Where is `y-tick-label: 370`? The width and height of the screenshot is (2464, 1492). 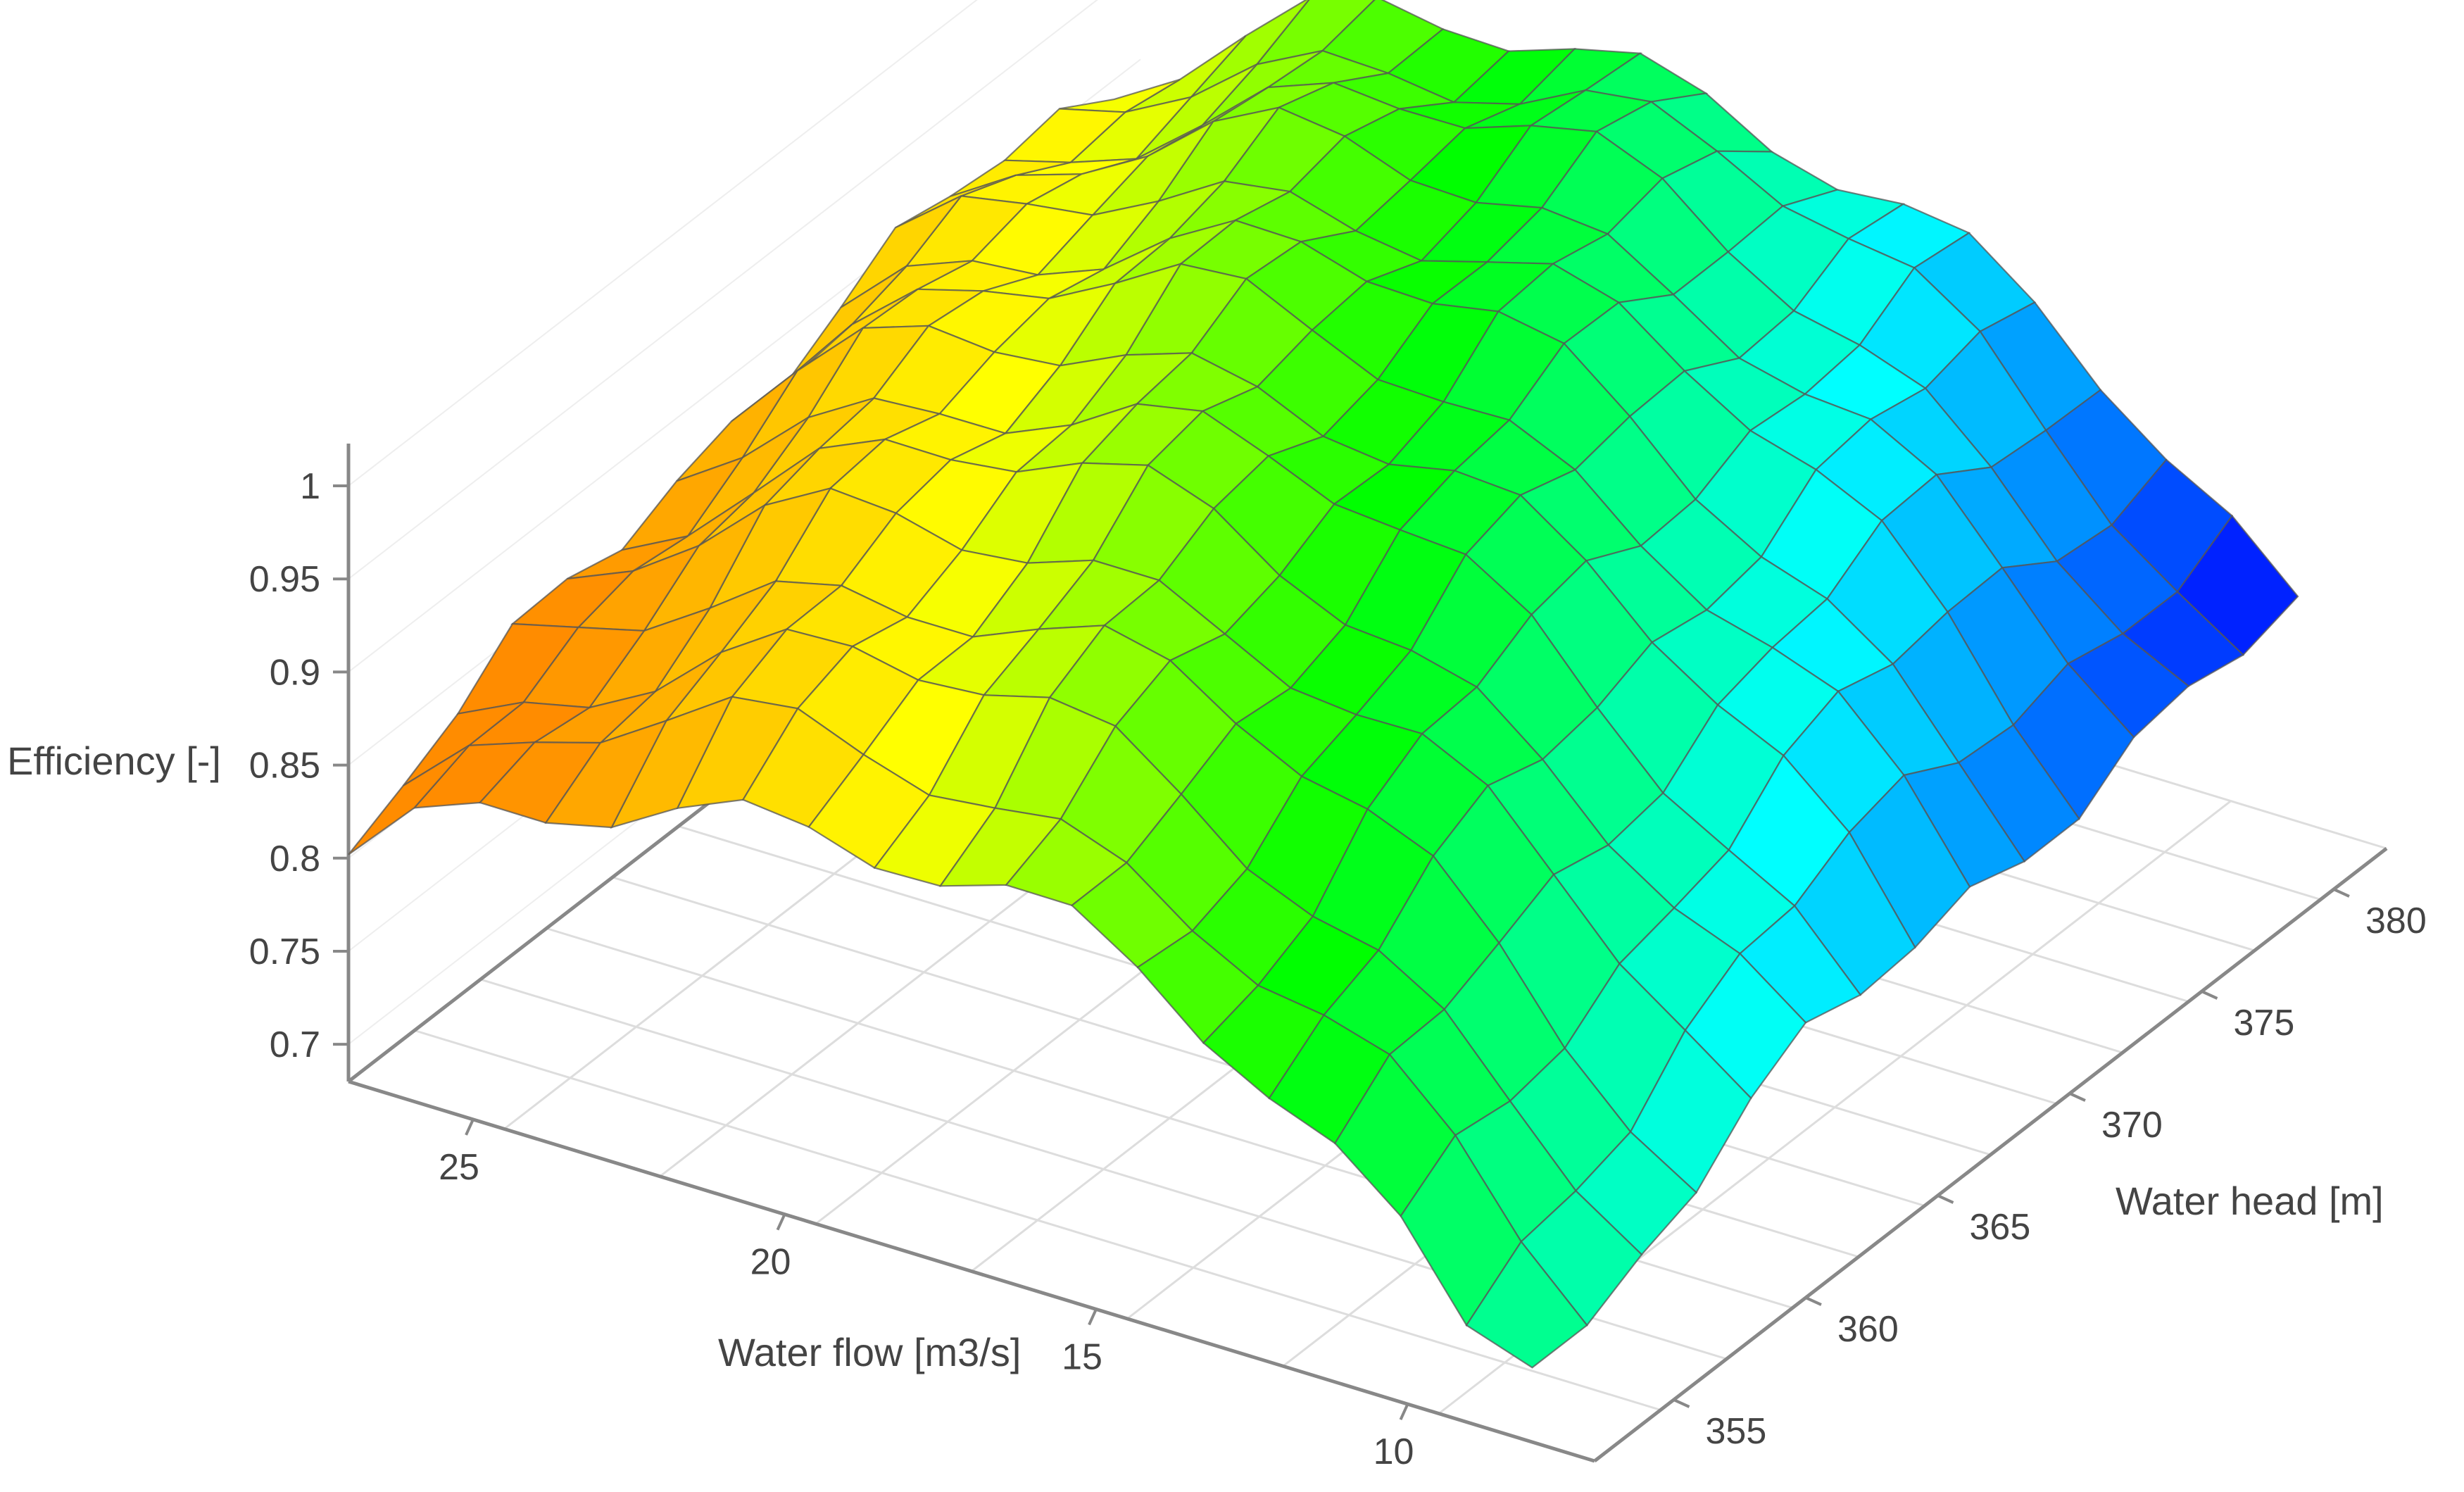
y-tick-label: 370 is located at coordinates (2132, 1125).